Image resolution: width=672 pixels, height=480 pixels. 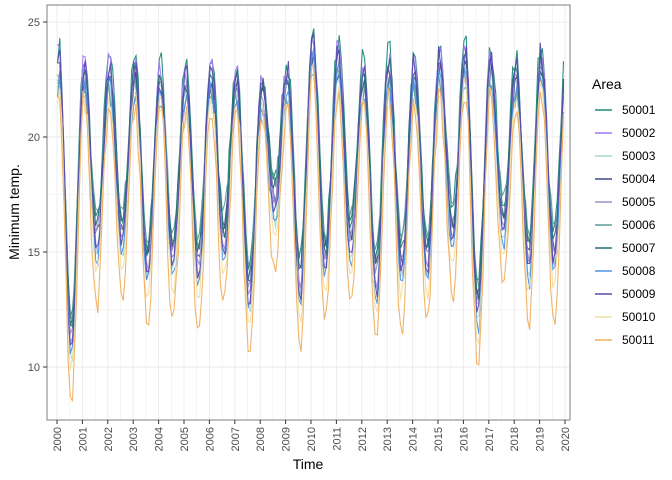 I want to click on x-tick-label: 2008, so click(x=261, y=439).